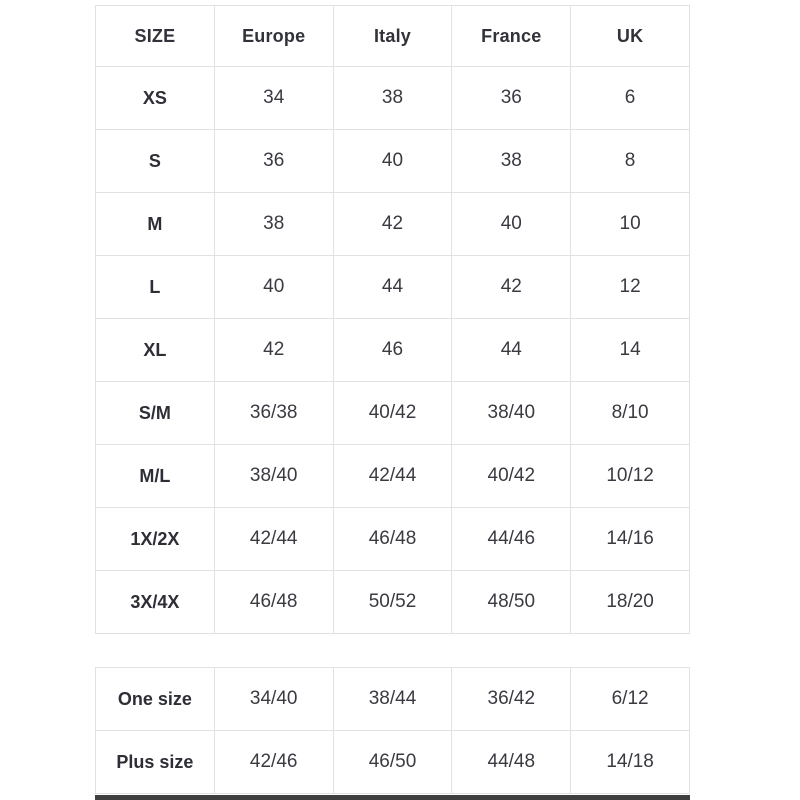  I want to click on table-gap, so click(392, 650).